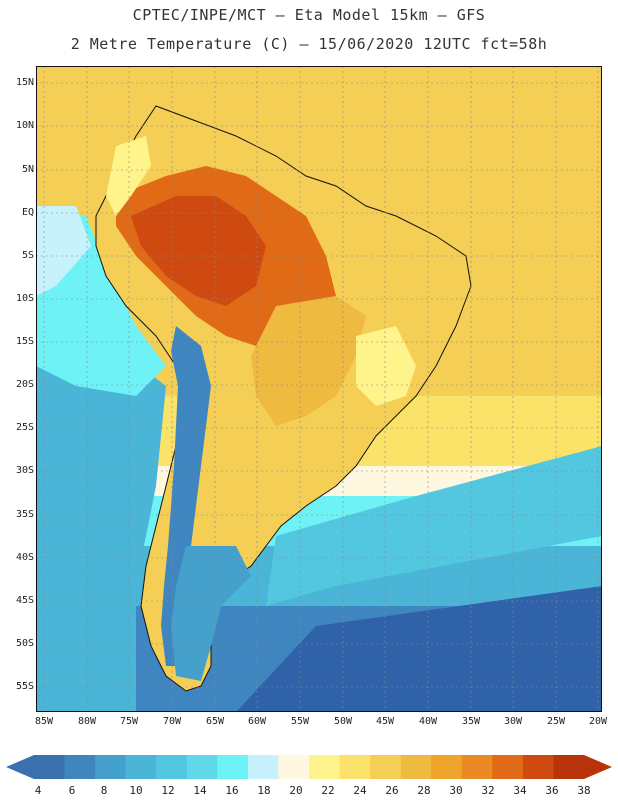 The image size is (618, 800). Describe the element at coordinates (168, 790) in the screenshot. I see `colorbar-tick: 12` at that location.